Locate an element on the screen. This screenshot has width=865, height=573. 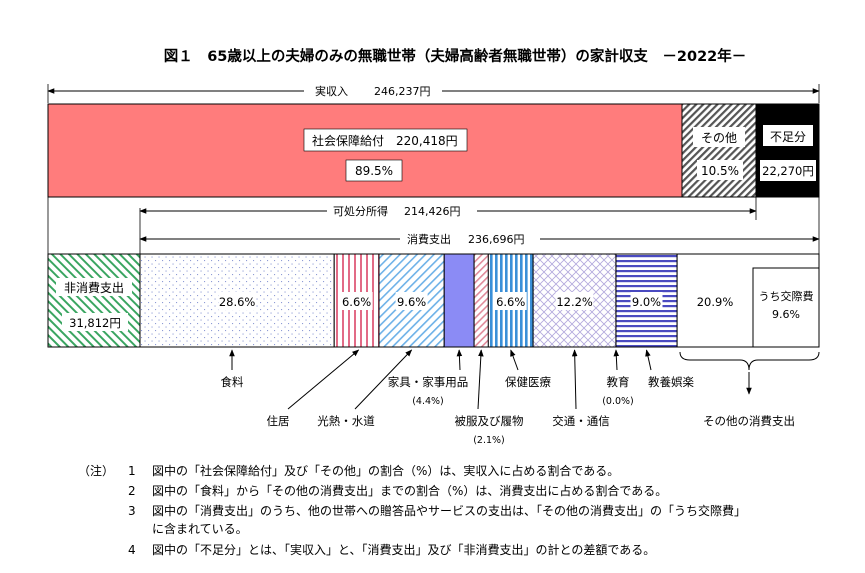
category-label-recreation: 教養娯楽 is located at coordinates (671, 382).